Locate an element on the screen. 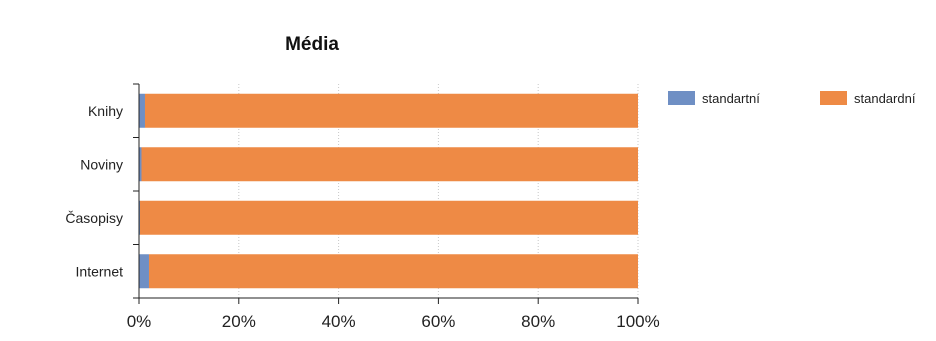 This screenshot has width=936, height=341. y-category-label: Internet is located at coordinates (100, 271).